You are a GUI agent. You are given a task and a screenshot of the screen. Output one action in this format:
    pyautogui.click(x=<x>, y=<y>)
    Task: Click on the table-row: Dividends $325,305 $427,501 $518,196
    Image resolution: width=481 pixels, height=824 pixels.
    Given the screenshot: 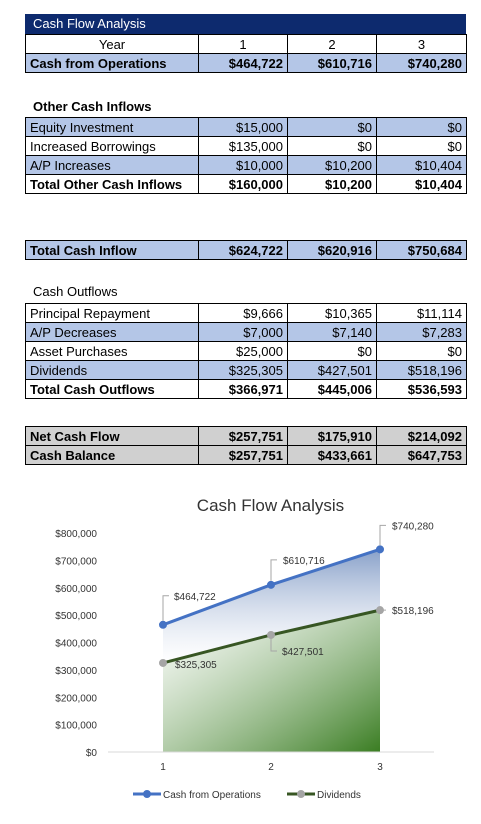 What is the action you would take?
    pyautogui.click(x=246, y=370)
    